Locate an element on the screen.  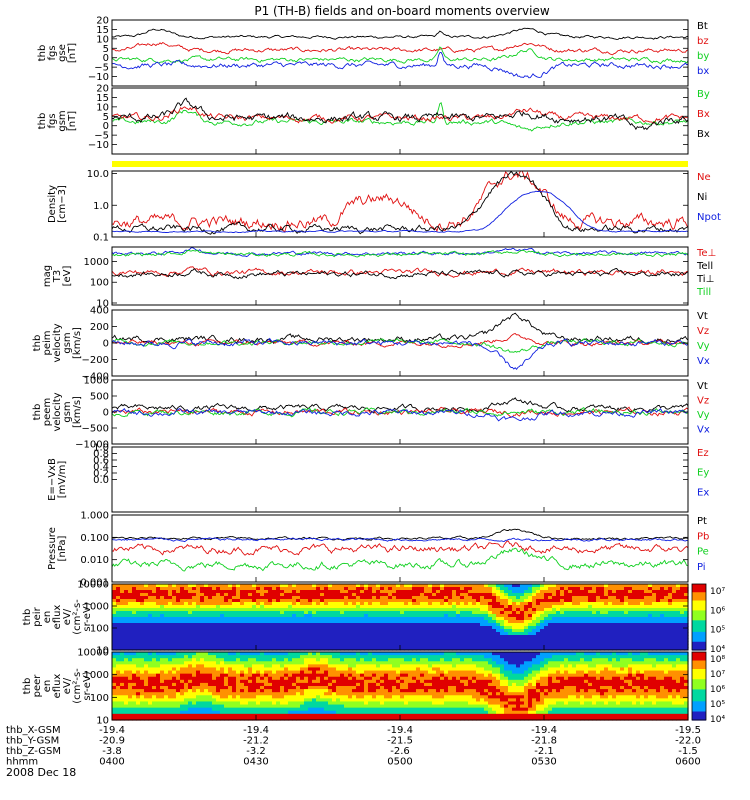
y-axis-label: sr-eV) is located at coordinates (87, 616).